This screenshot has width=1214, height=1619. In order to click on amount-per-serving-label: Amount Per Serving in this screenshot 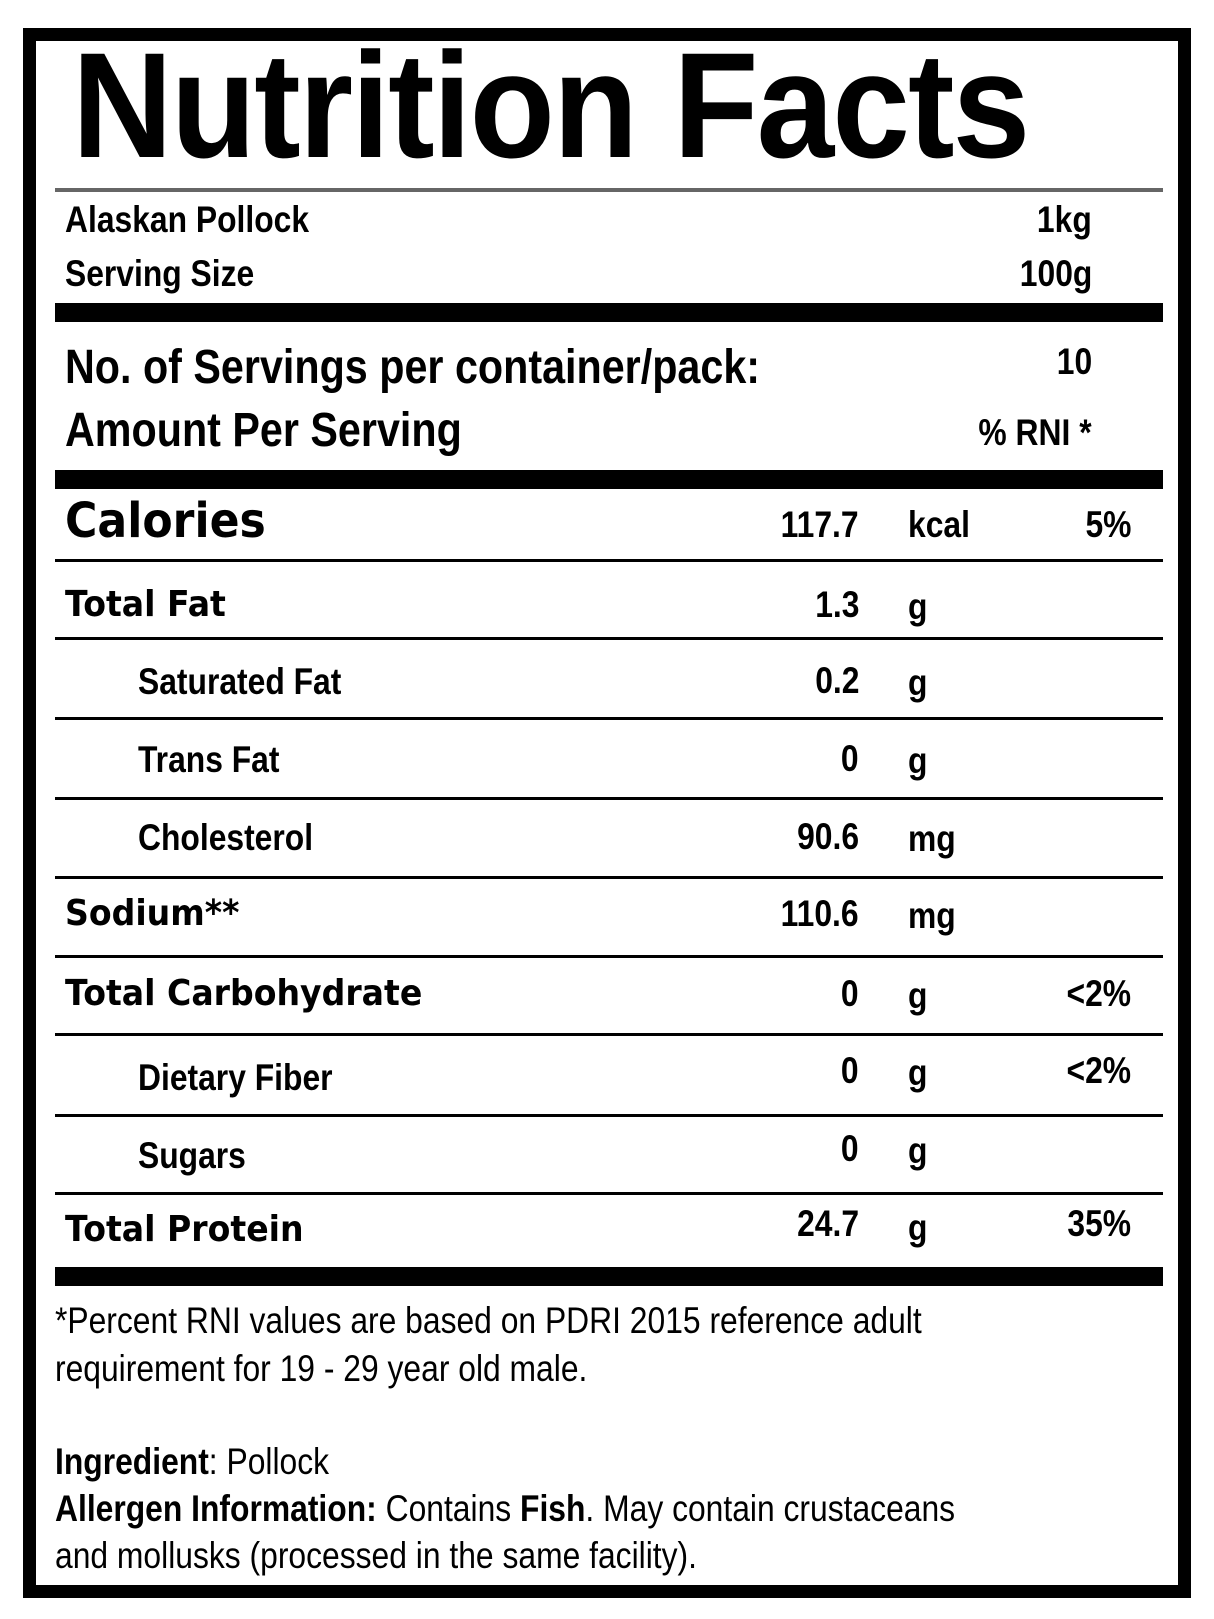, I will do `click(263, 430)`.